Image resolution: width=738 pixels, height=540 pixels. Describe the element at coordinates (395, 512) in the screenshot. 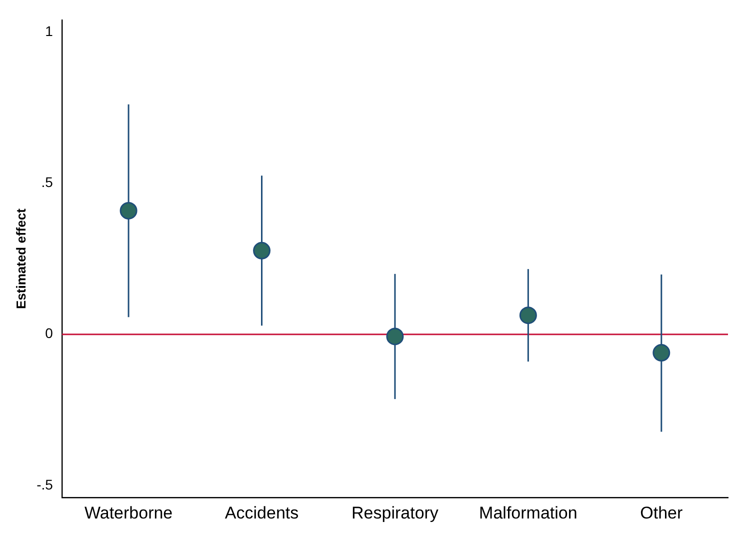

I see `x-tick-label: Respiratory` at that location.